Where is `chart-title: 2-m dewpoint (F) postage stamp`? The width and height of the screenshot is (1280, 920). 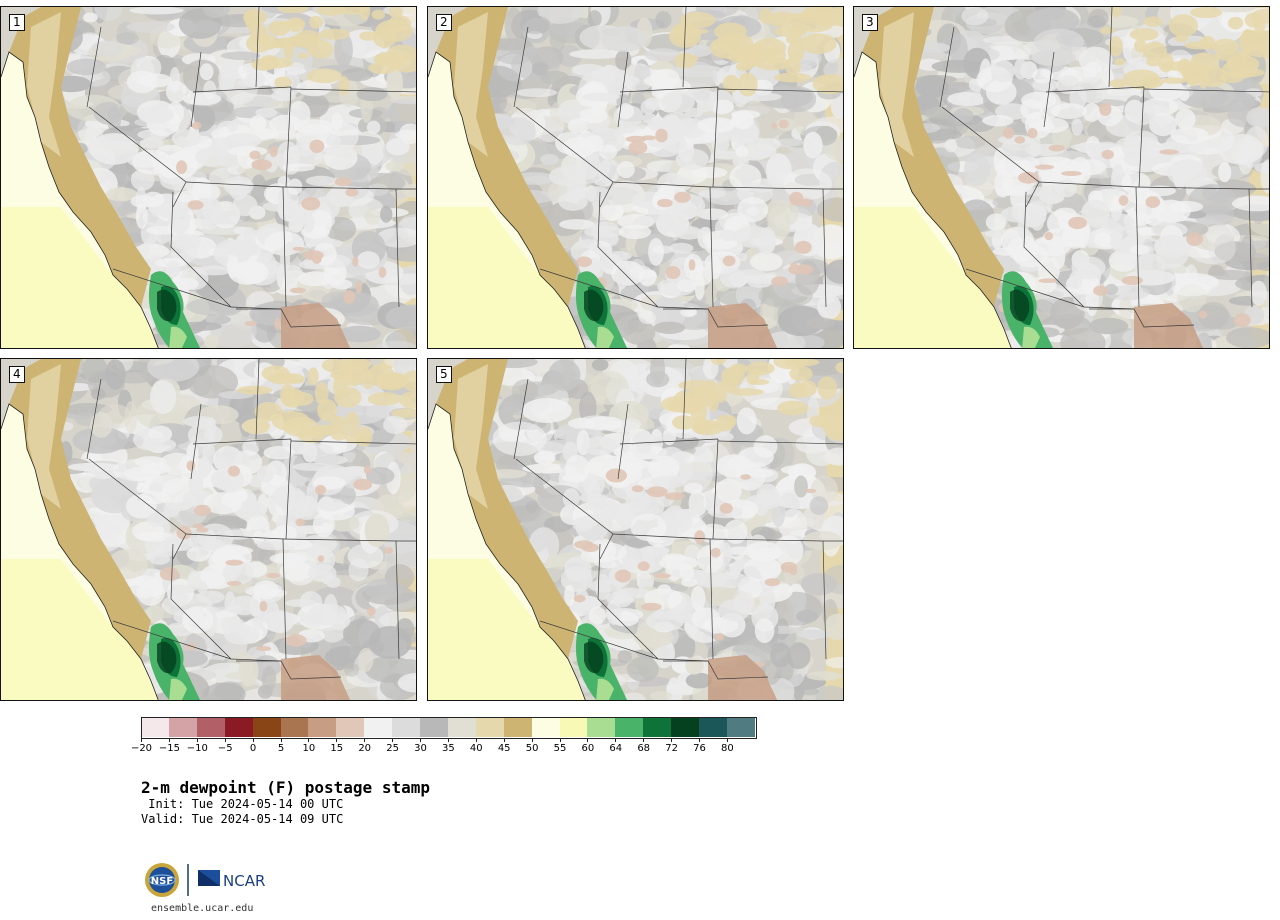 chart-title: 2-m dewpoint (F) postage stamp is located at coordinates (285, 787).